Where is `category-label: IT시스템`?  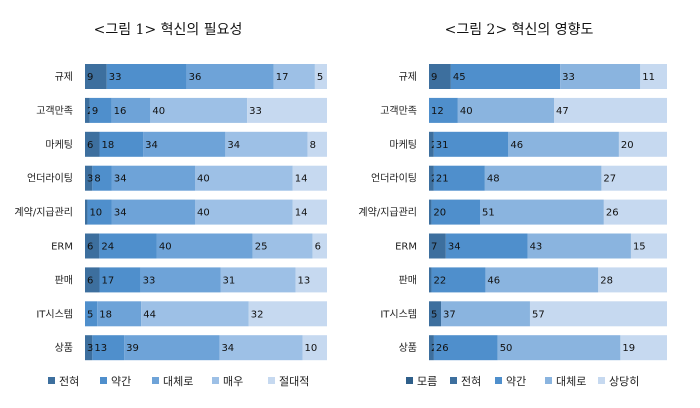 category-label: IT시스템 is located at coordinates (398, 314).